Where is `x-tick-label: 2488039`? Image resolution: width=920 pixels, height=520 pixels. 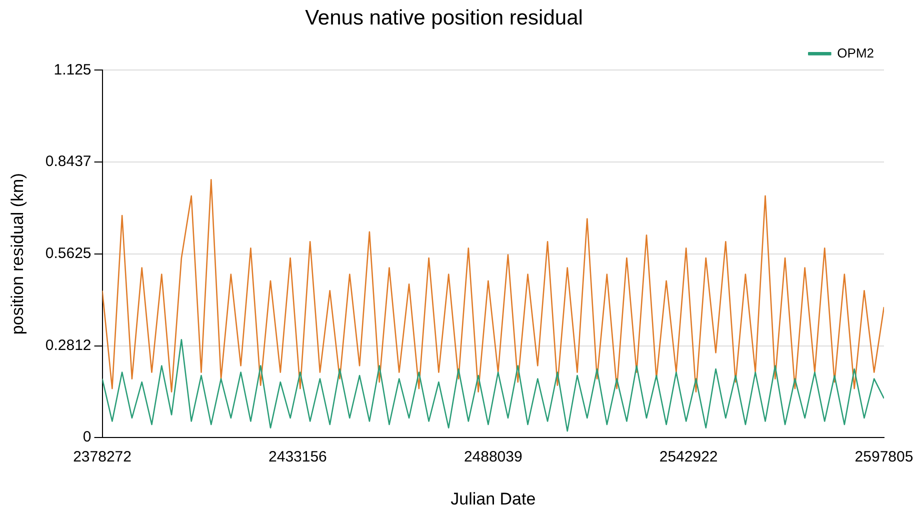
x-tick-label: 2488039 is located at coordinates (493, 457).